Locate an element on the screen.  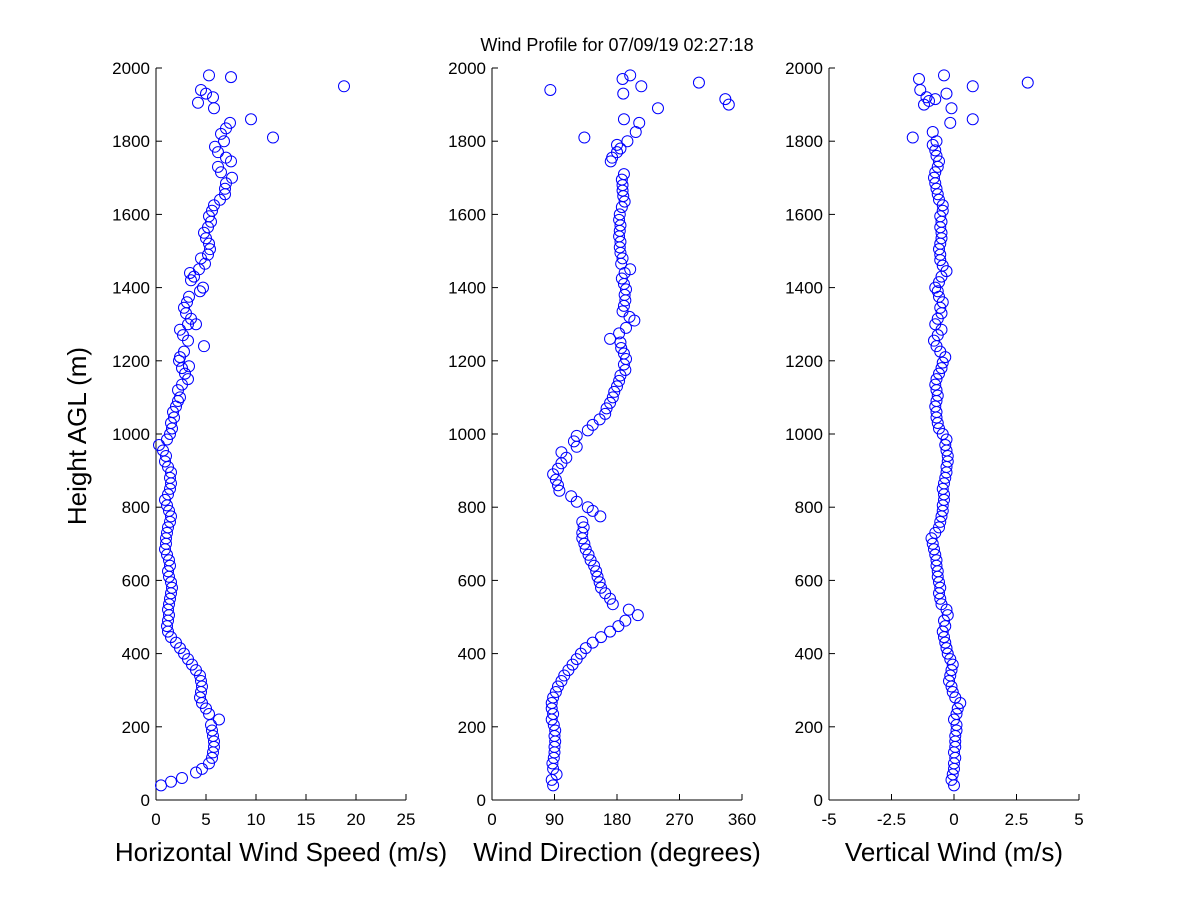
dir-y-tick-label: 400 is located at coordinates (472, 654).